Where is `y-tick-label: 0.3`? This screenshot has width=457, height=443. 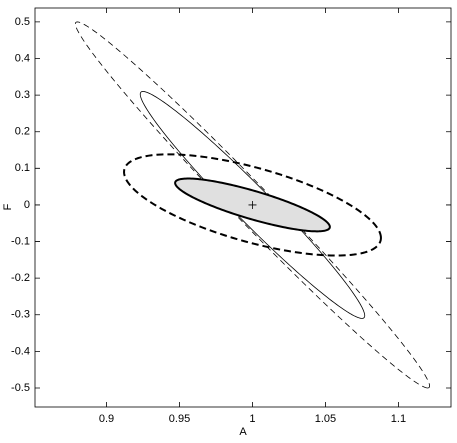
y-tick-label: 0.3 is located at coordinates (22, 95).